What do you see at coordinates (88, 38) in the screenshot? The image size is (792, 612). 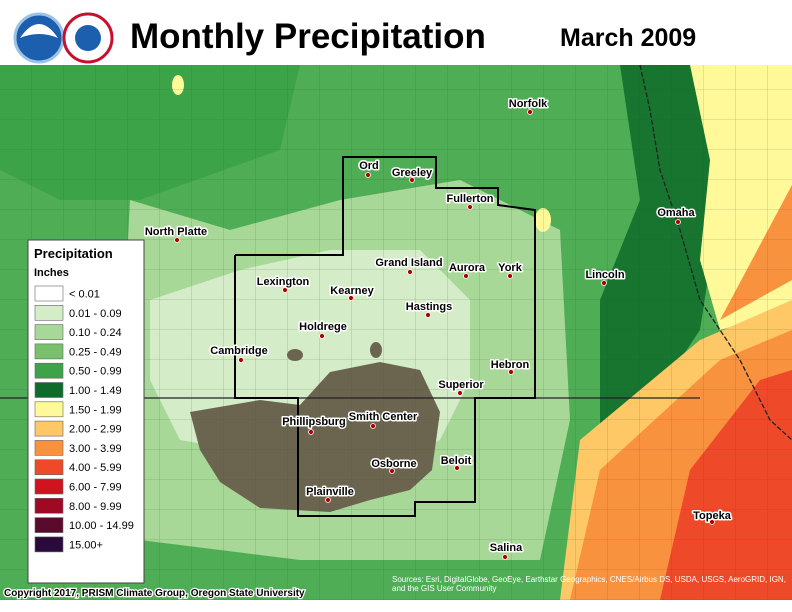 I see `nws-logo-inner` at bounding box center [88, 38].